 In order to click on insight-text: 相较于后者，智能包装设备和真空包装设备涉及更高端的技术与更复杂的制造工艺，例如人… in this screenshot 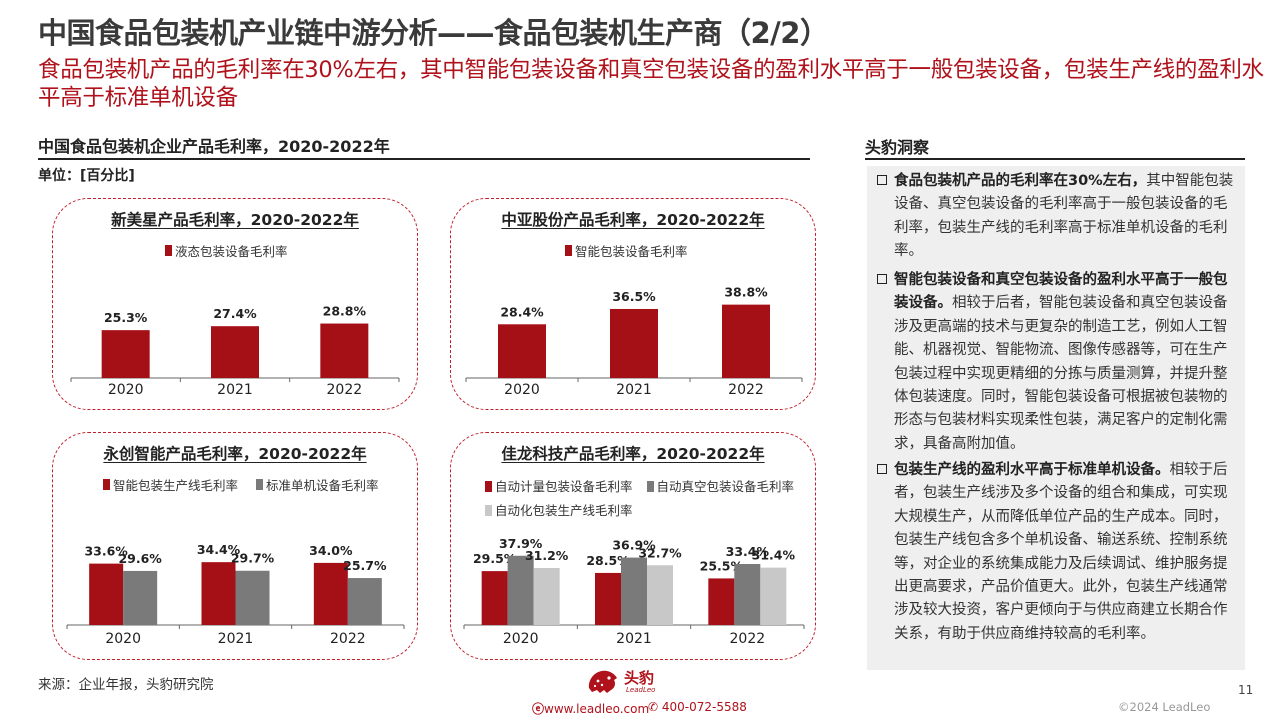, I will do `click(1061, 373)`.